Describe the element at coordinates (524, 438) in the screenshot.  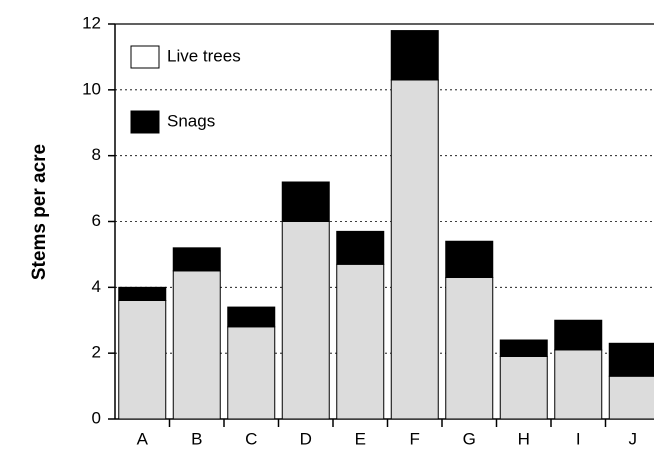
I see `x-tick-label: H` at that location.